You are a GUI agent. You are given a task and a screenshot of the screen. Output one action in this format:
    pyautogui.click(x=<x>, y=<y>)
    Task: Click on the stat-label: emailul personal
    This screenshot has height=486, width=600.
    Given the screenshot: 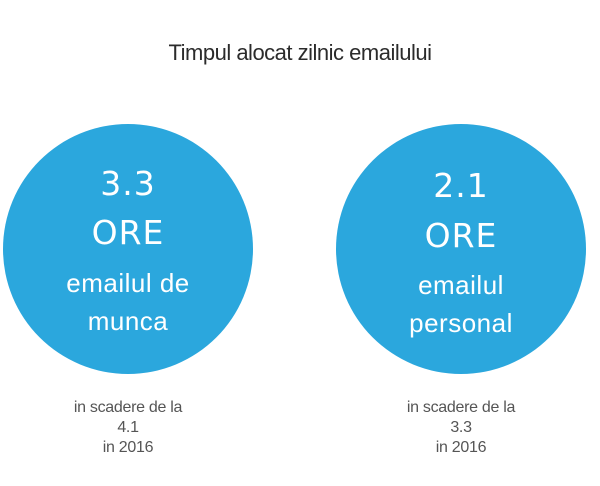 What is the action you would take?
    pyautogui.click(x=461, y=304)
    